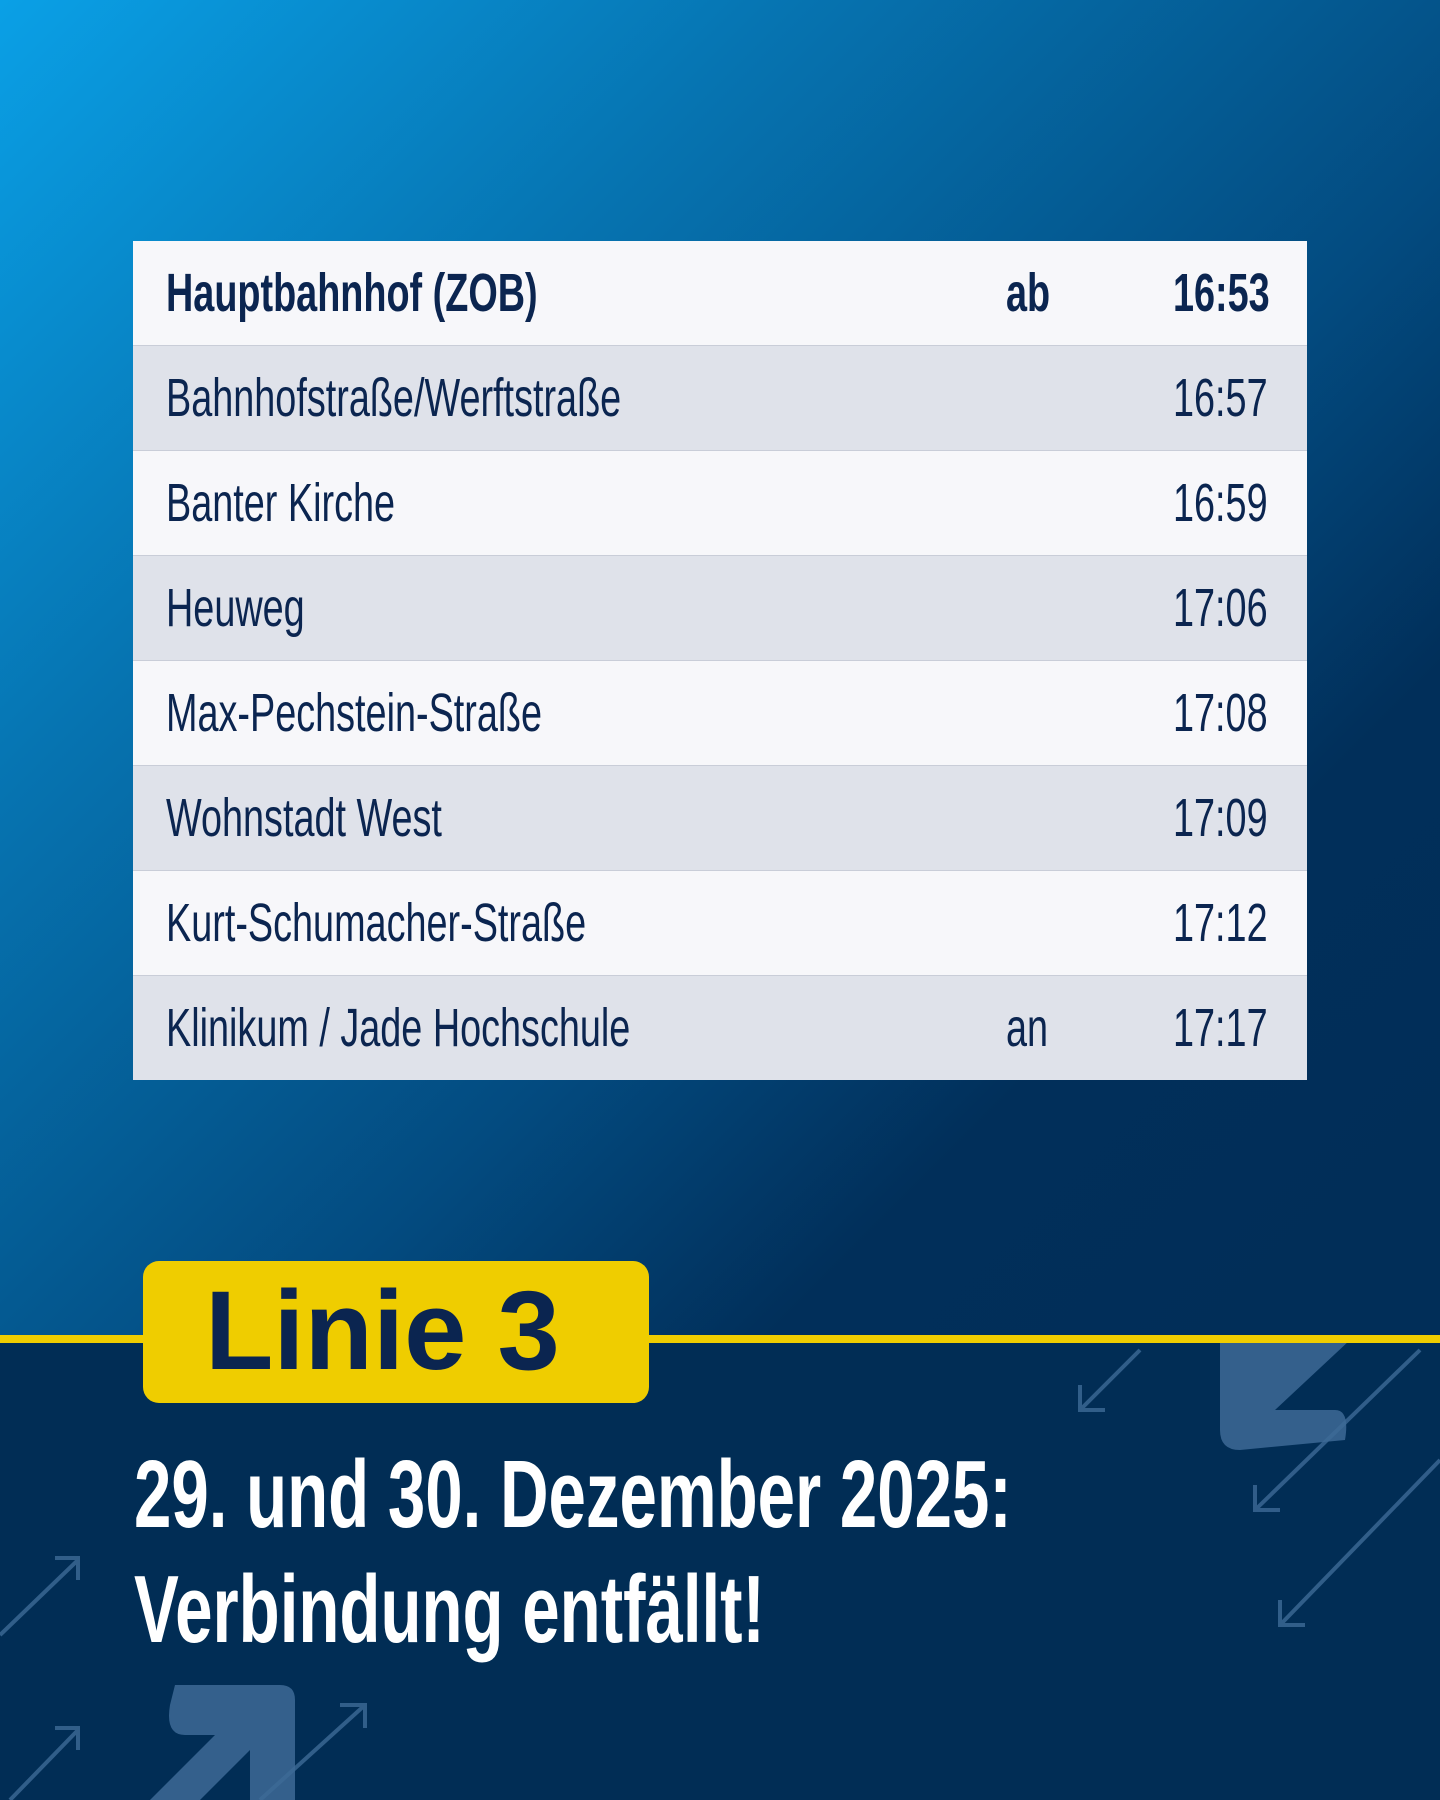 The image size is (1440, 1800). I want to click on time-label: 17:12, so click(1220, 923).